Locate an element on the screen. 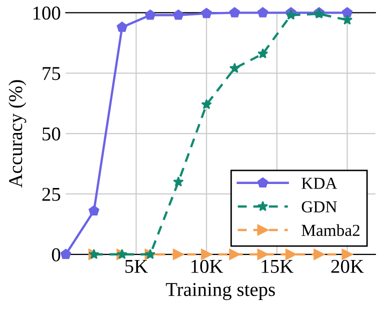  legend-label: Mamba2 is located at coordinates (331, 230).